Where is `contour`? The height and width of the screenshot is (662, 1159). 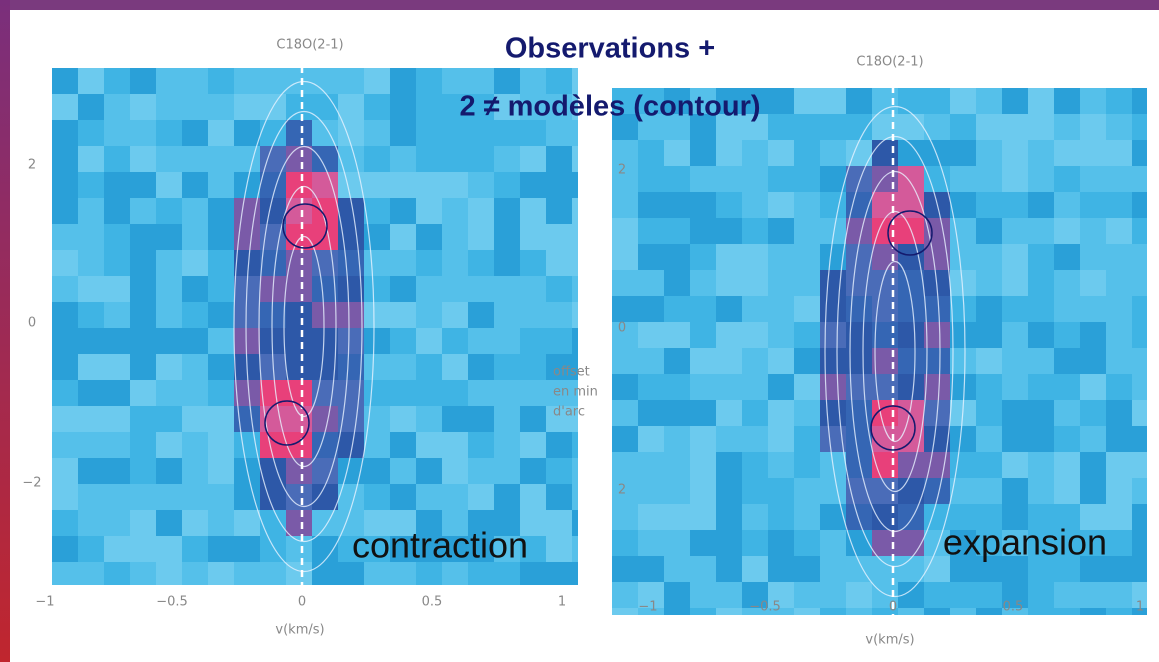
contour is located at coordinates (895, 351).